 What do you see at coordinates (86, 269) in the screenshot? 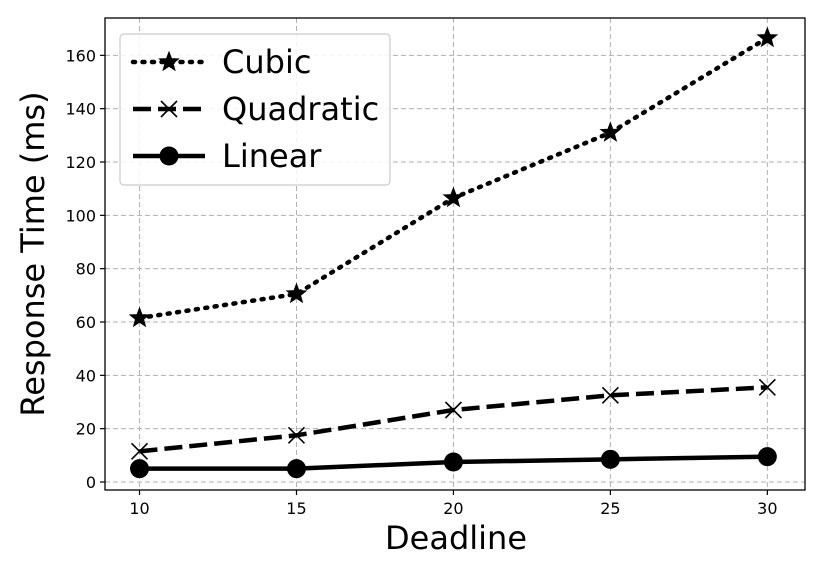
I see `y-tick-label: 80` at bounding box center [86, 269].